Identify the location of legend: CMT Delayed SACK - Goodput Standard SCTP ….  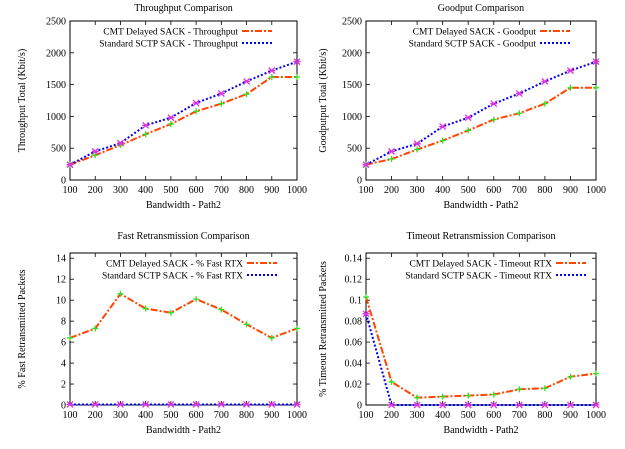
(489, 39).